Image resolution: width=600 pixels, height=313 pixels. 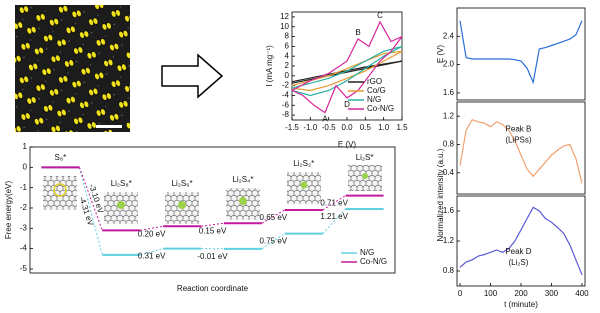 What do you see at coordinates (334, 216) in the screenshot?
I see `step-label: 1.21 eV` at bounding box center [334, 216].